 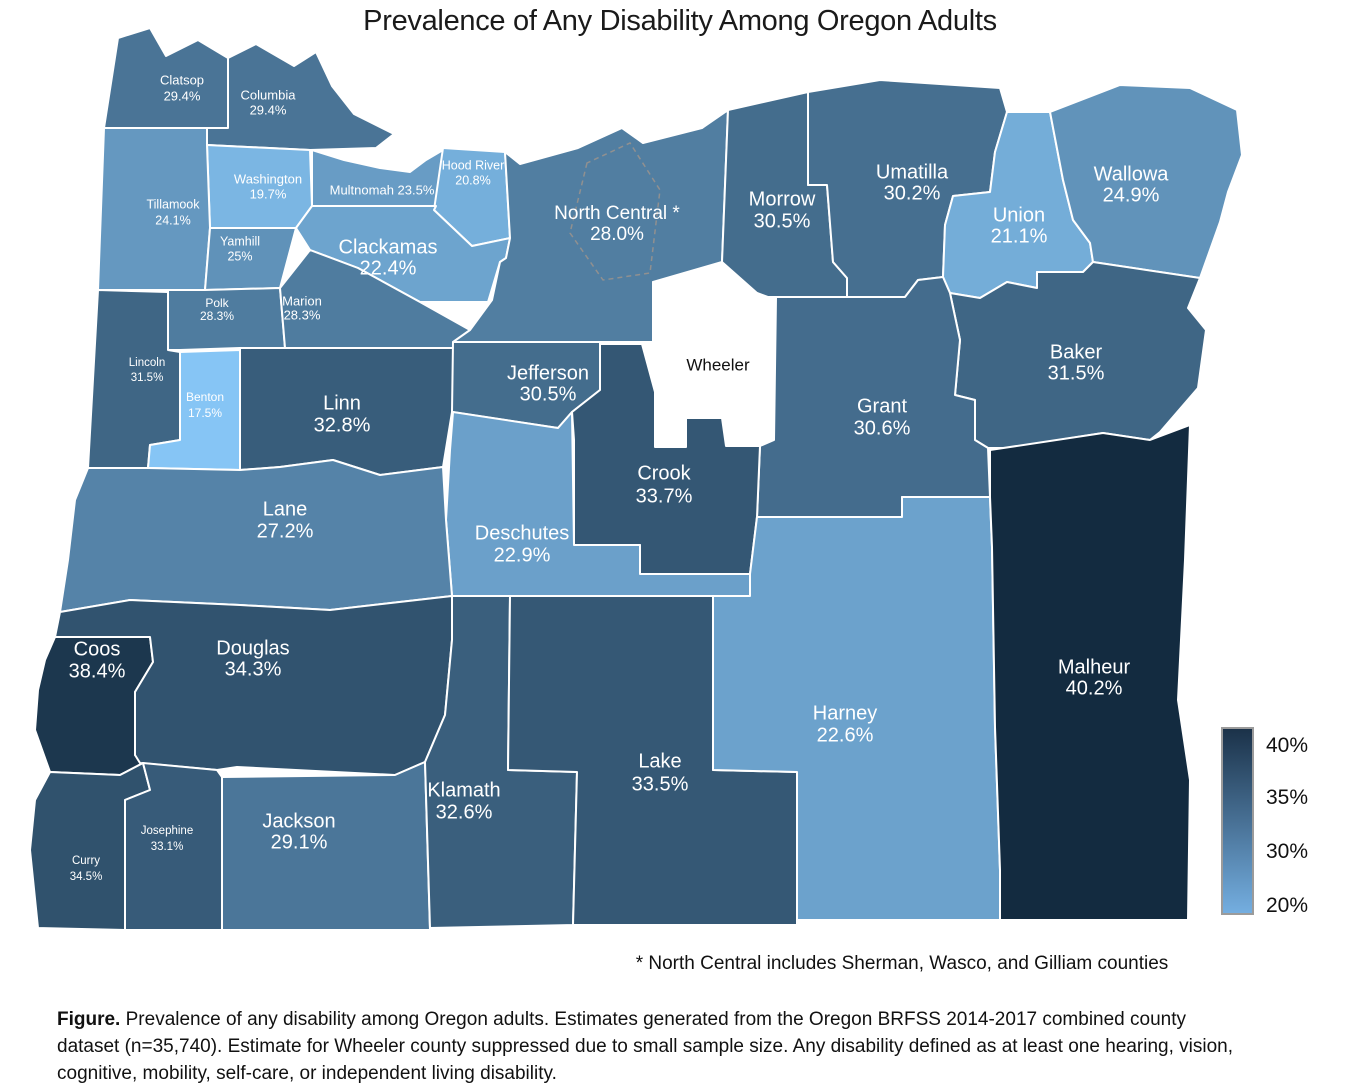 I want to click on county-label-marion: 28.3%, so click(x=302, y=314).